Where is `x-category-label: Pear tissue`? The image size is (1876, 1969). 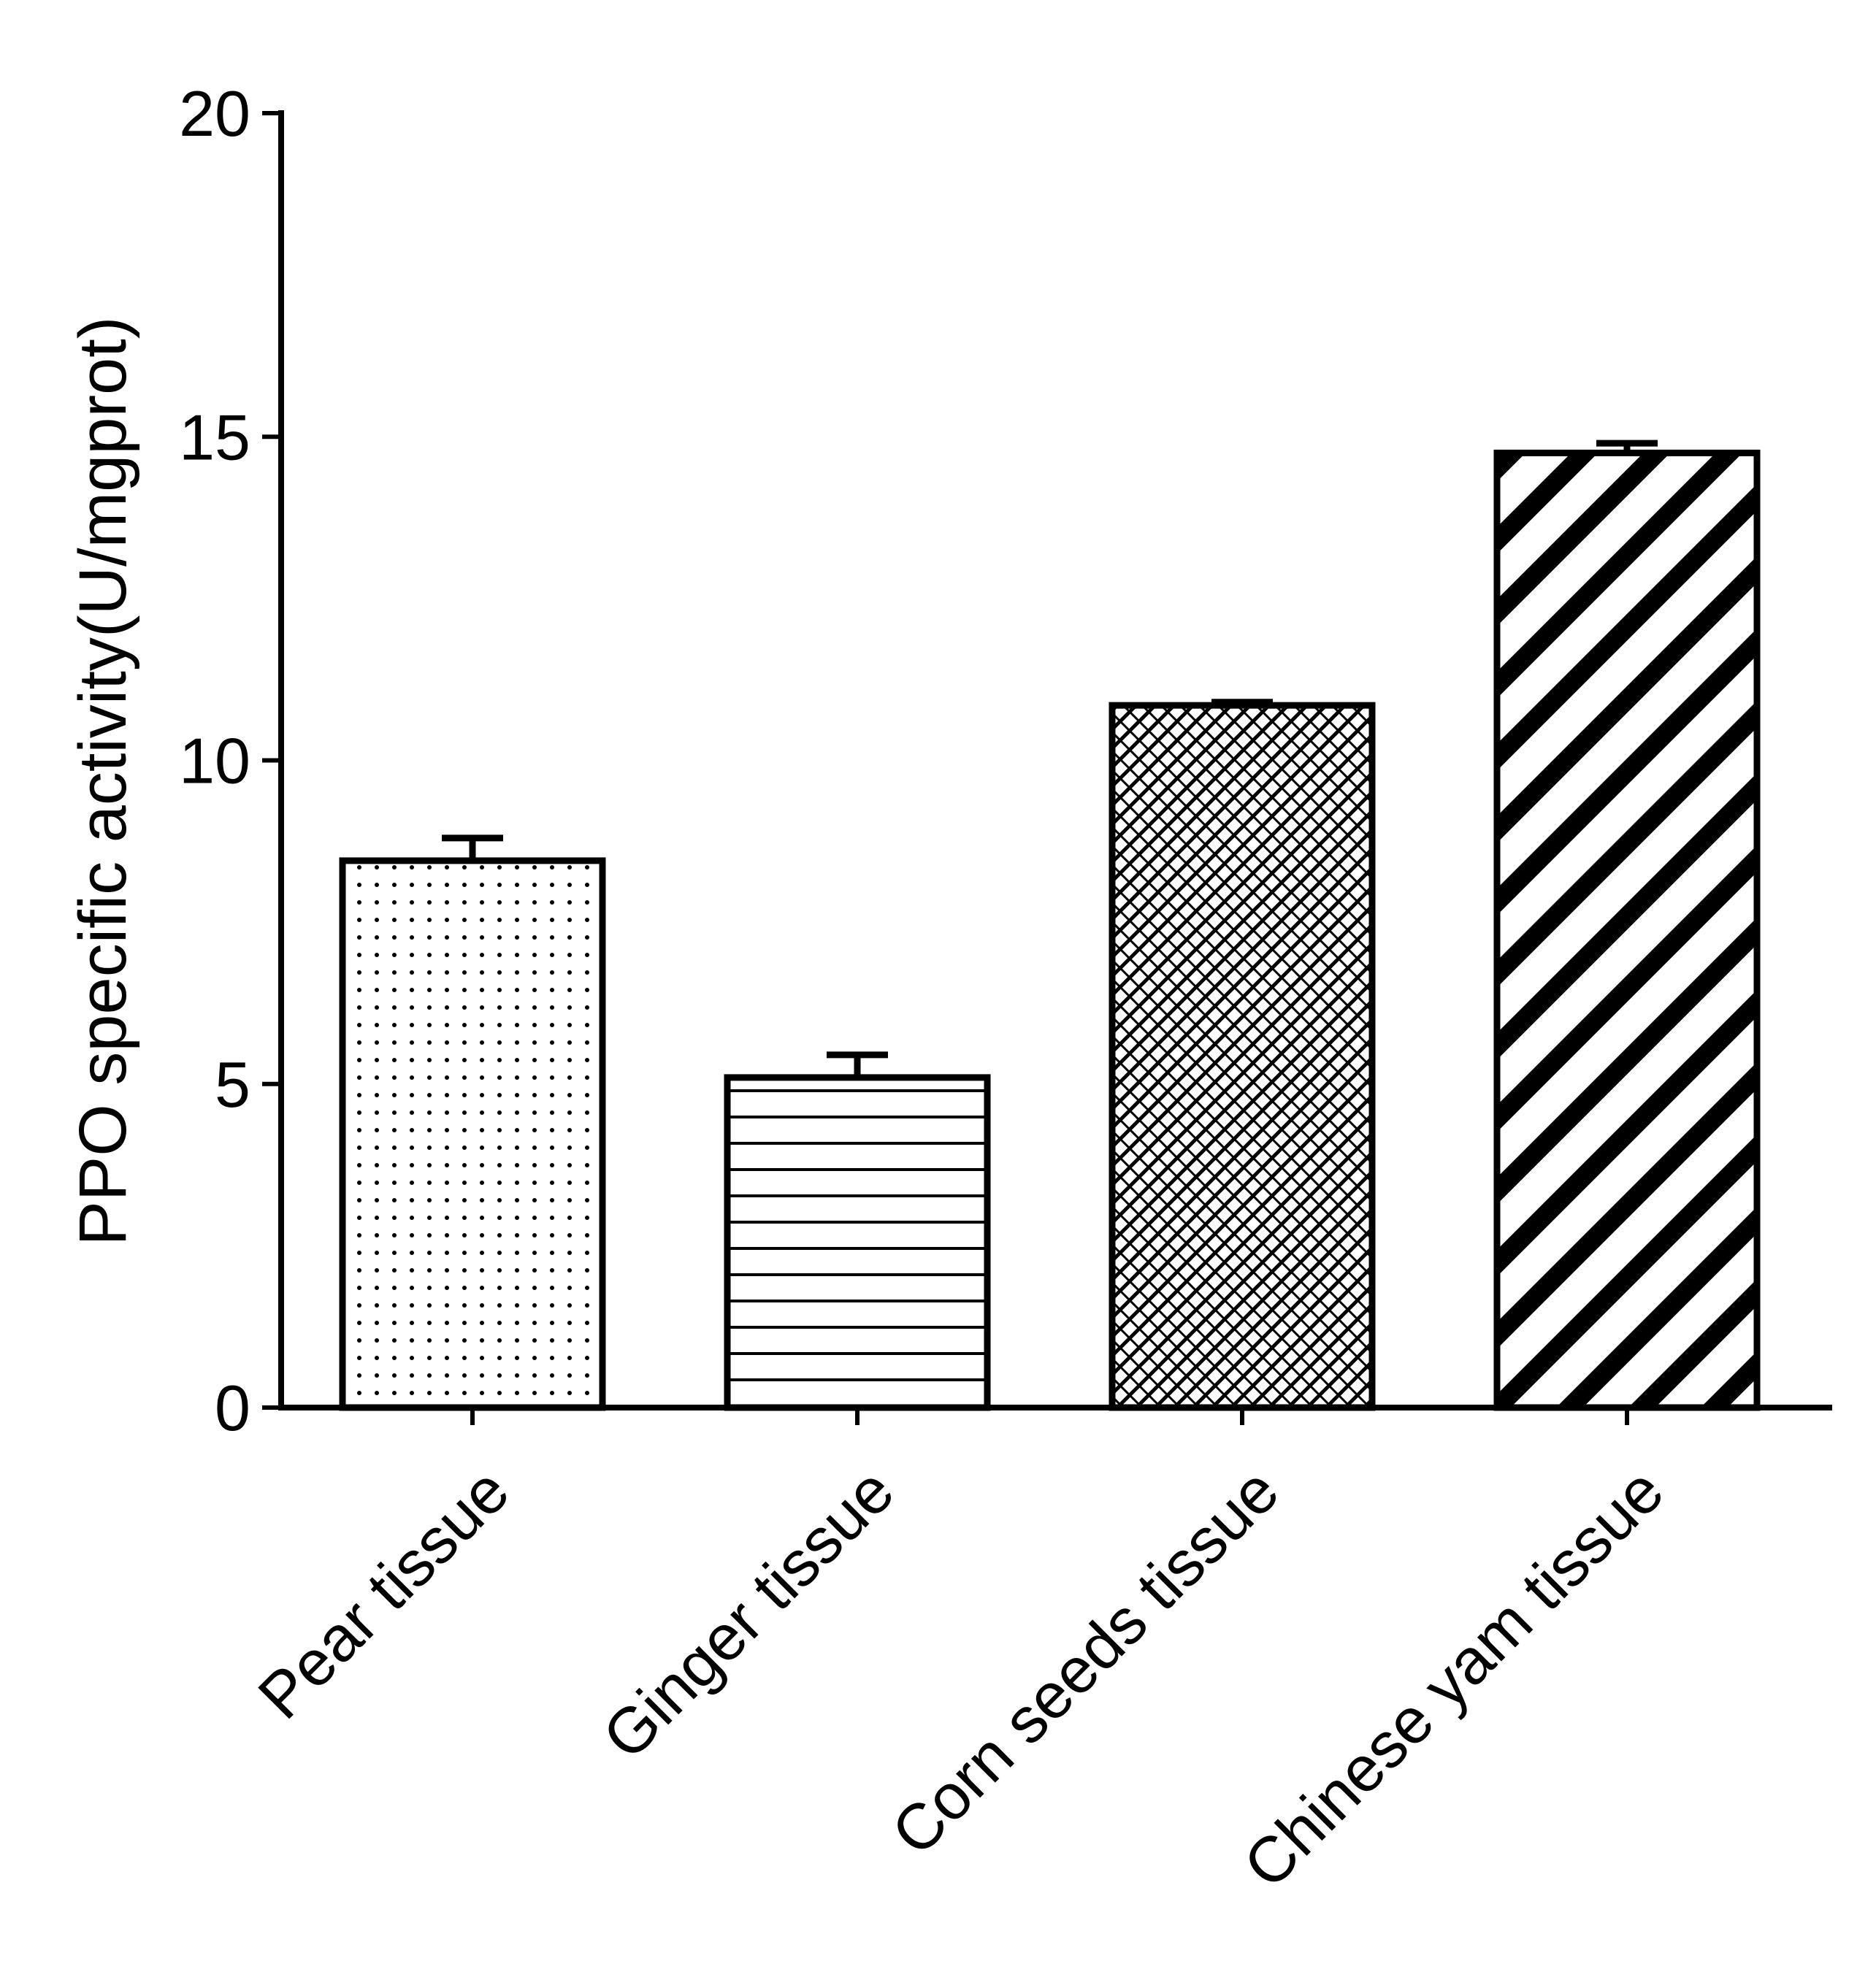
x-category-label: Pear tissue is located at coordinates (383, 1593).